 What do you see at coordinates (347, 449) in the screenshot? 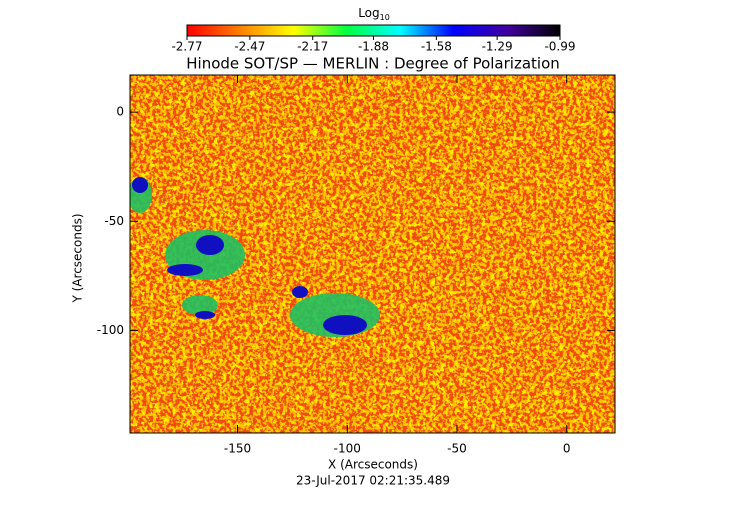
I see `x-tick-label: -100` at bounding box center [347, 449].